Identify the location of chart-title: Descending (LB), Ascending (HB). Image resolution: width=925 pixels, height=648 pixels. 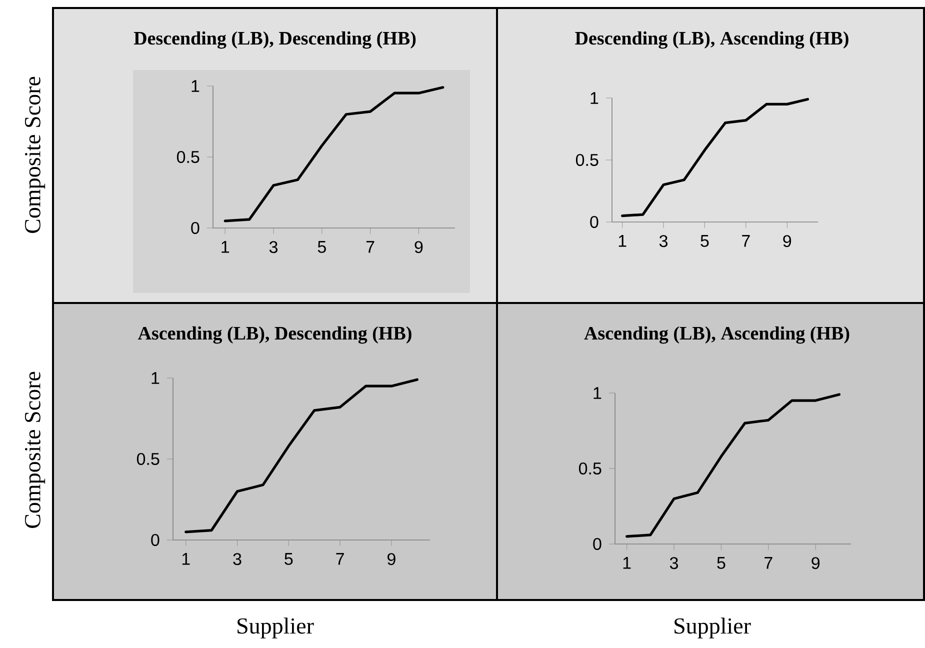
(711, 40).